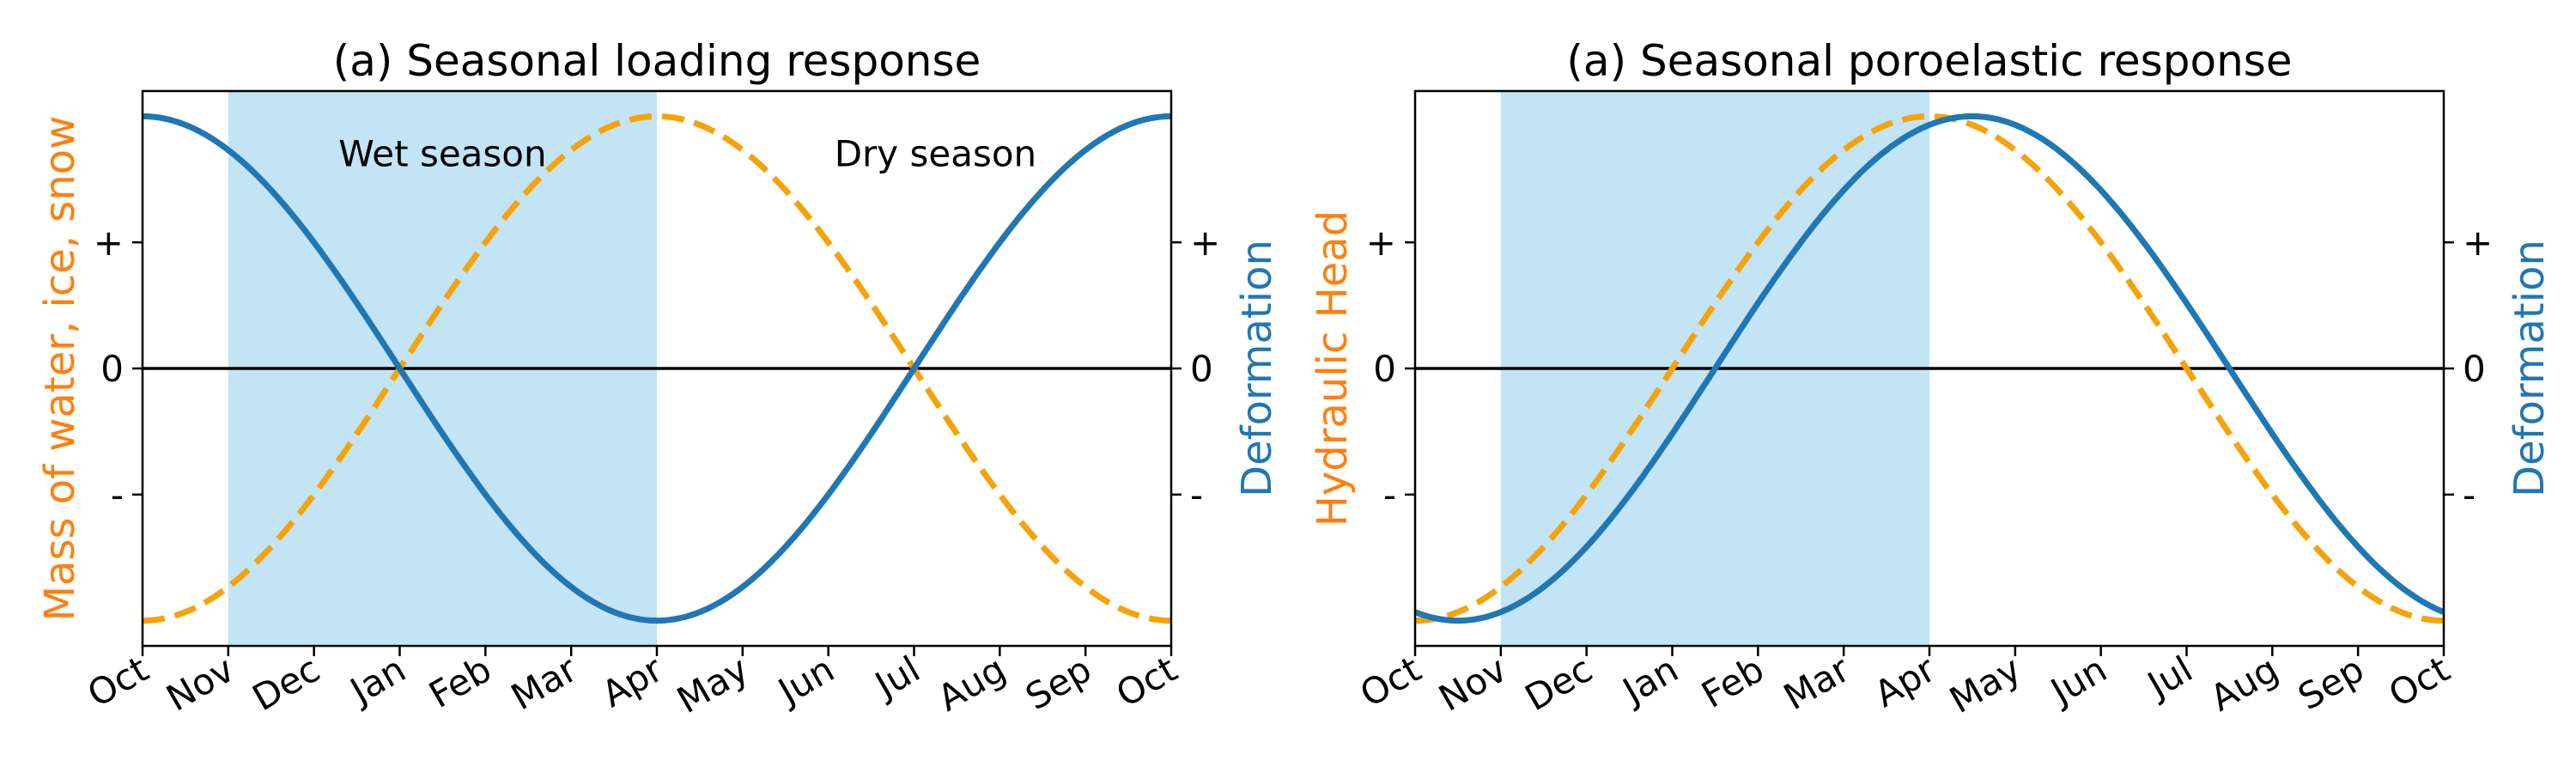 The height and width of the screenshot is (773, 2576). Describe the element at coordinates (60, 369) in the screenshot. I see `left-y-axis-label: Mass of water, ice, snow` at that location.